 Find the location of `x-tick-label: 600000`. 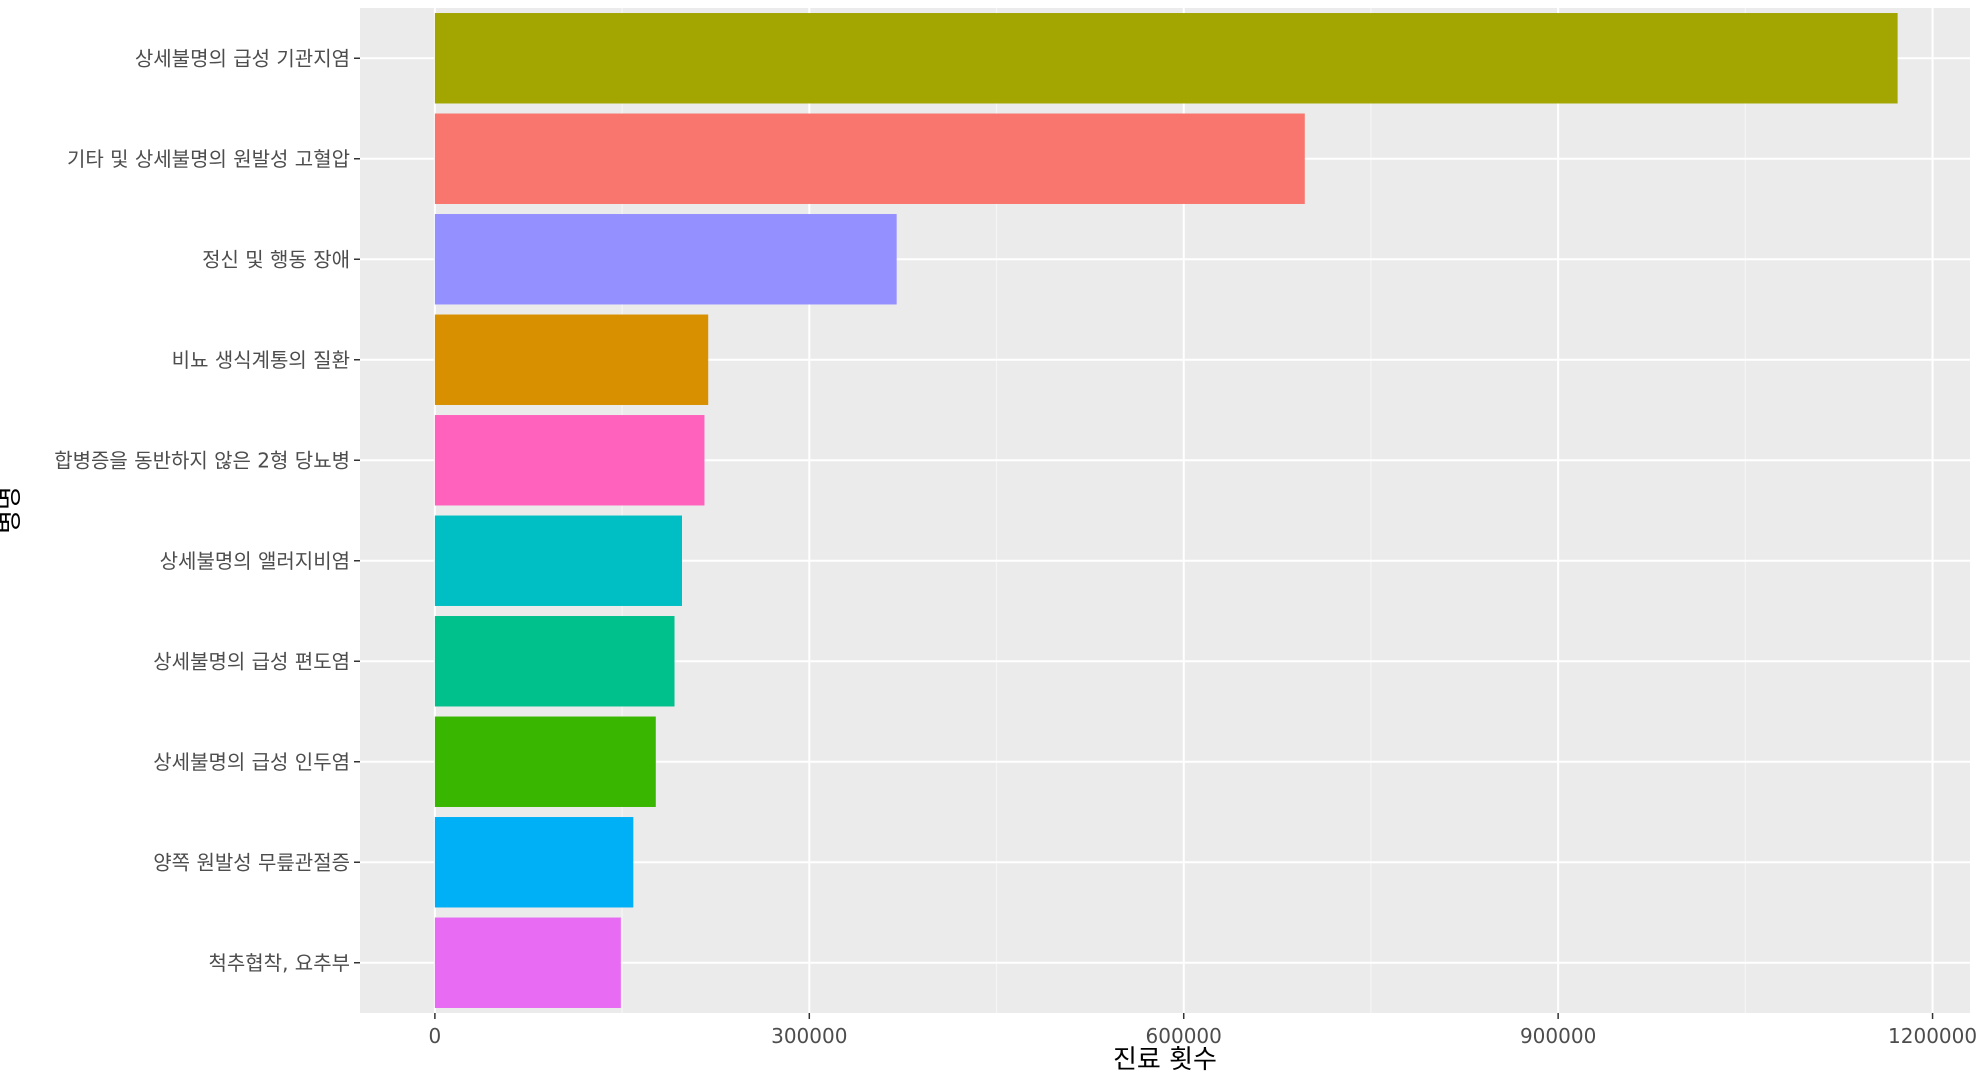

x-tick-label: 600000 is located at coordinates (1184, 1036).